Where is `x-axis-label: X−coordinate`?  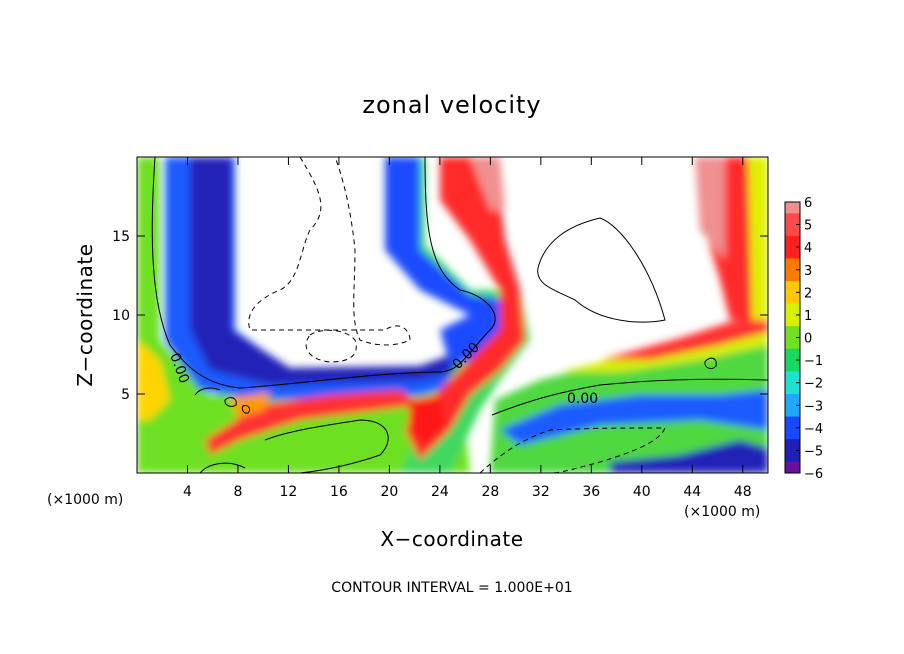 x-axis-label: X−coordinate is located at coordinates (451, 539).